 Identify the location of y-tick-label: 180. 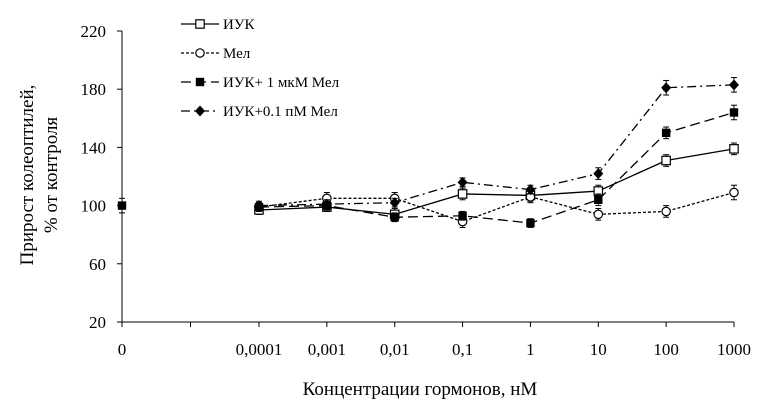
(94, 89).